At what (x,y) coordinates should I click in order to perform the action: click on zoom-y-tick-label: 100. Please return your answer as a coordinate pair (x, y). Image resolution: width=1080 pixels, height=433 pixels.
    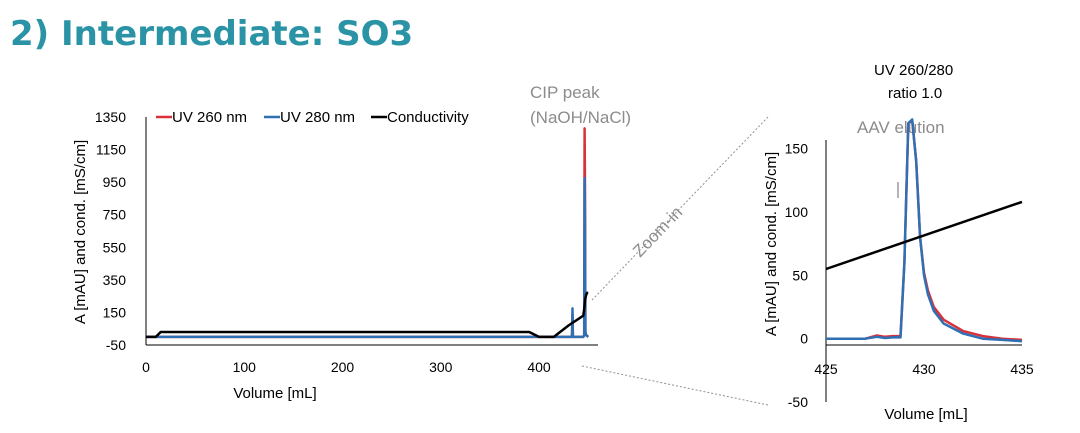
    Looking at the image, I should click on (797, 212).